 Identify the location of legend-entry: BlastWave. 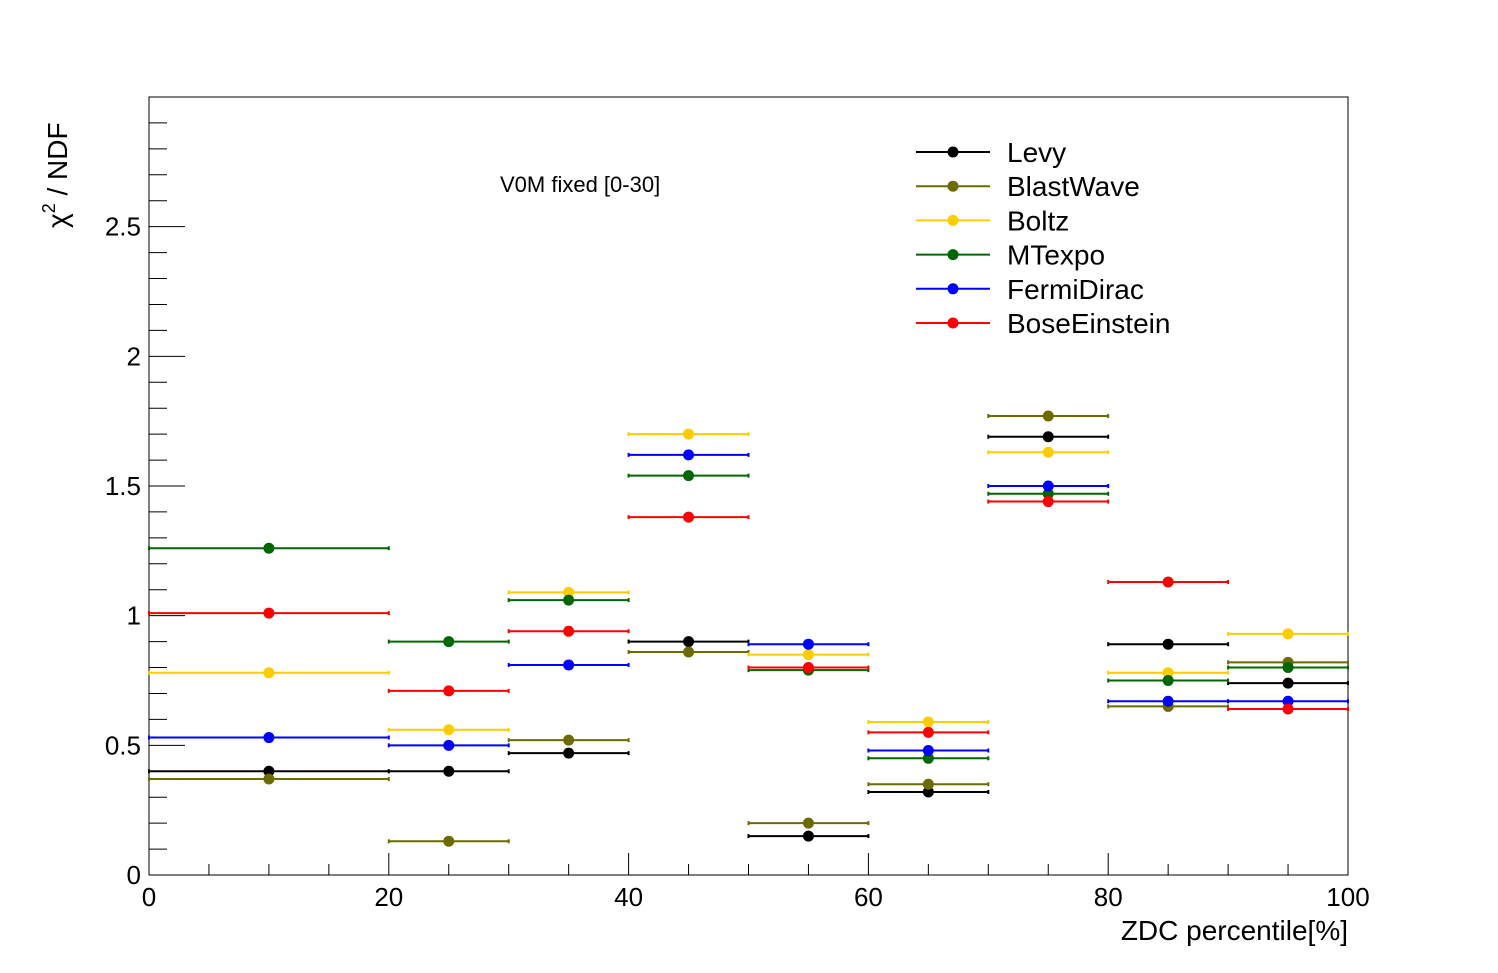
(1028, 186).